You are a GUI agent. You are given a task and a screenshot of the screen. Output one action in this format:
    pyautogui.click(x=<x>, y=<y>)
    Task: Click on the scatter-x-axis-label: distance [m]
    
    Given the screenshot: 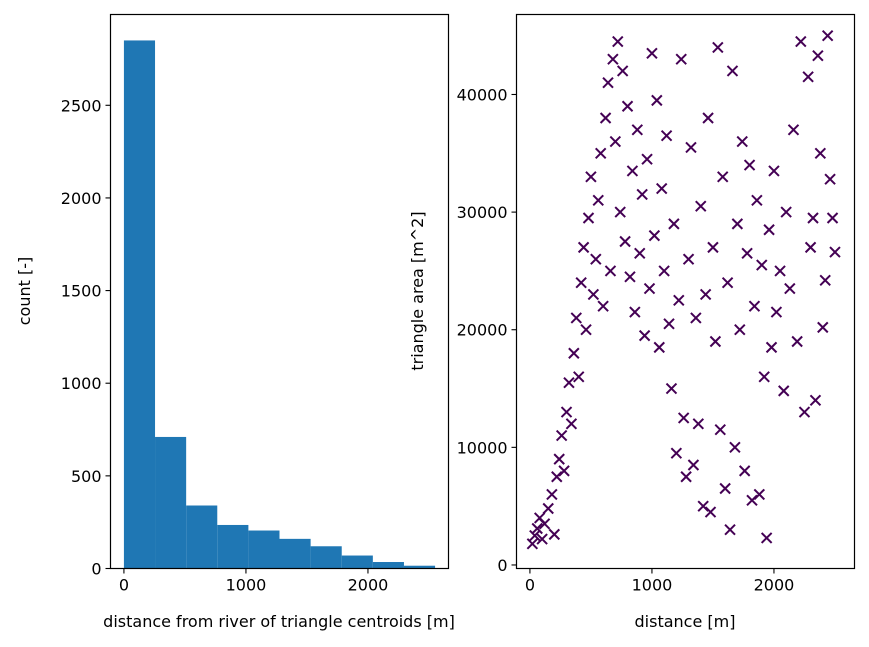 What is the action you would take?
    pyautogui.click(x=685, y=621)
    